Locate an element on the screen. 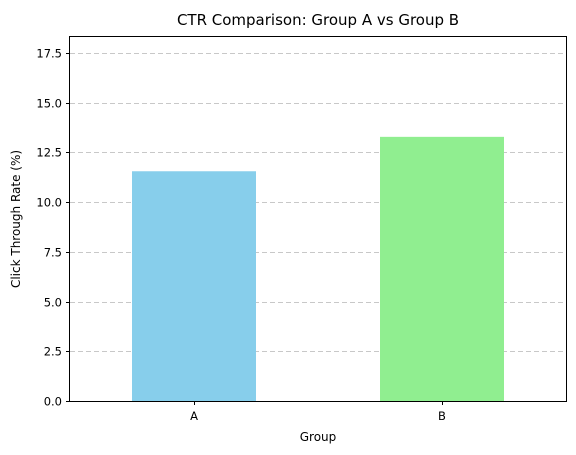 This screenshot has height=455, width=576. y-tick-label: 2.5 is located at coordinates (53, 352).